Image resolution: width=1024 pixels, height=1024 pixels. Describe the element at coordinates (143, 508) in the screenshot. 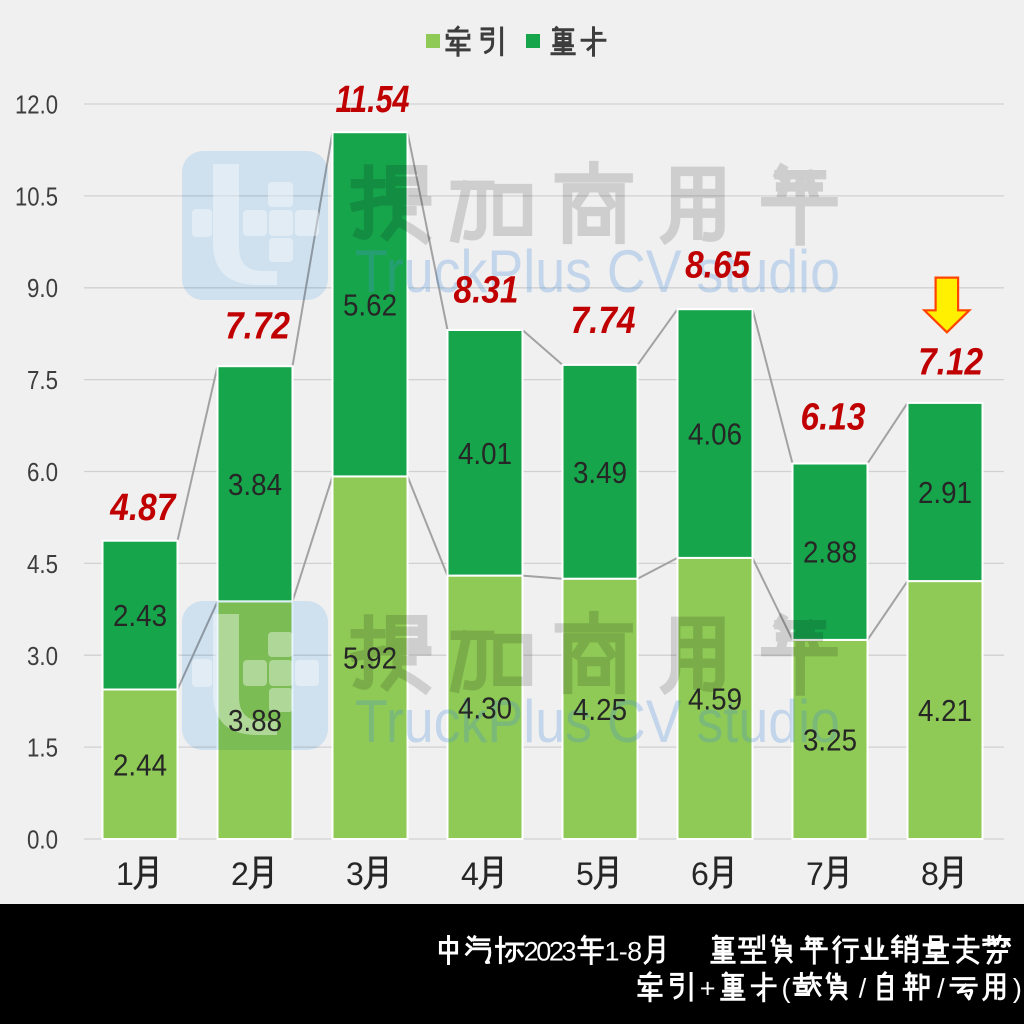

I see `svg-text: 4.87` at that location.